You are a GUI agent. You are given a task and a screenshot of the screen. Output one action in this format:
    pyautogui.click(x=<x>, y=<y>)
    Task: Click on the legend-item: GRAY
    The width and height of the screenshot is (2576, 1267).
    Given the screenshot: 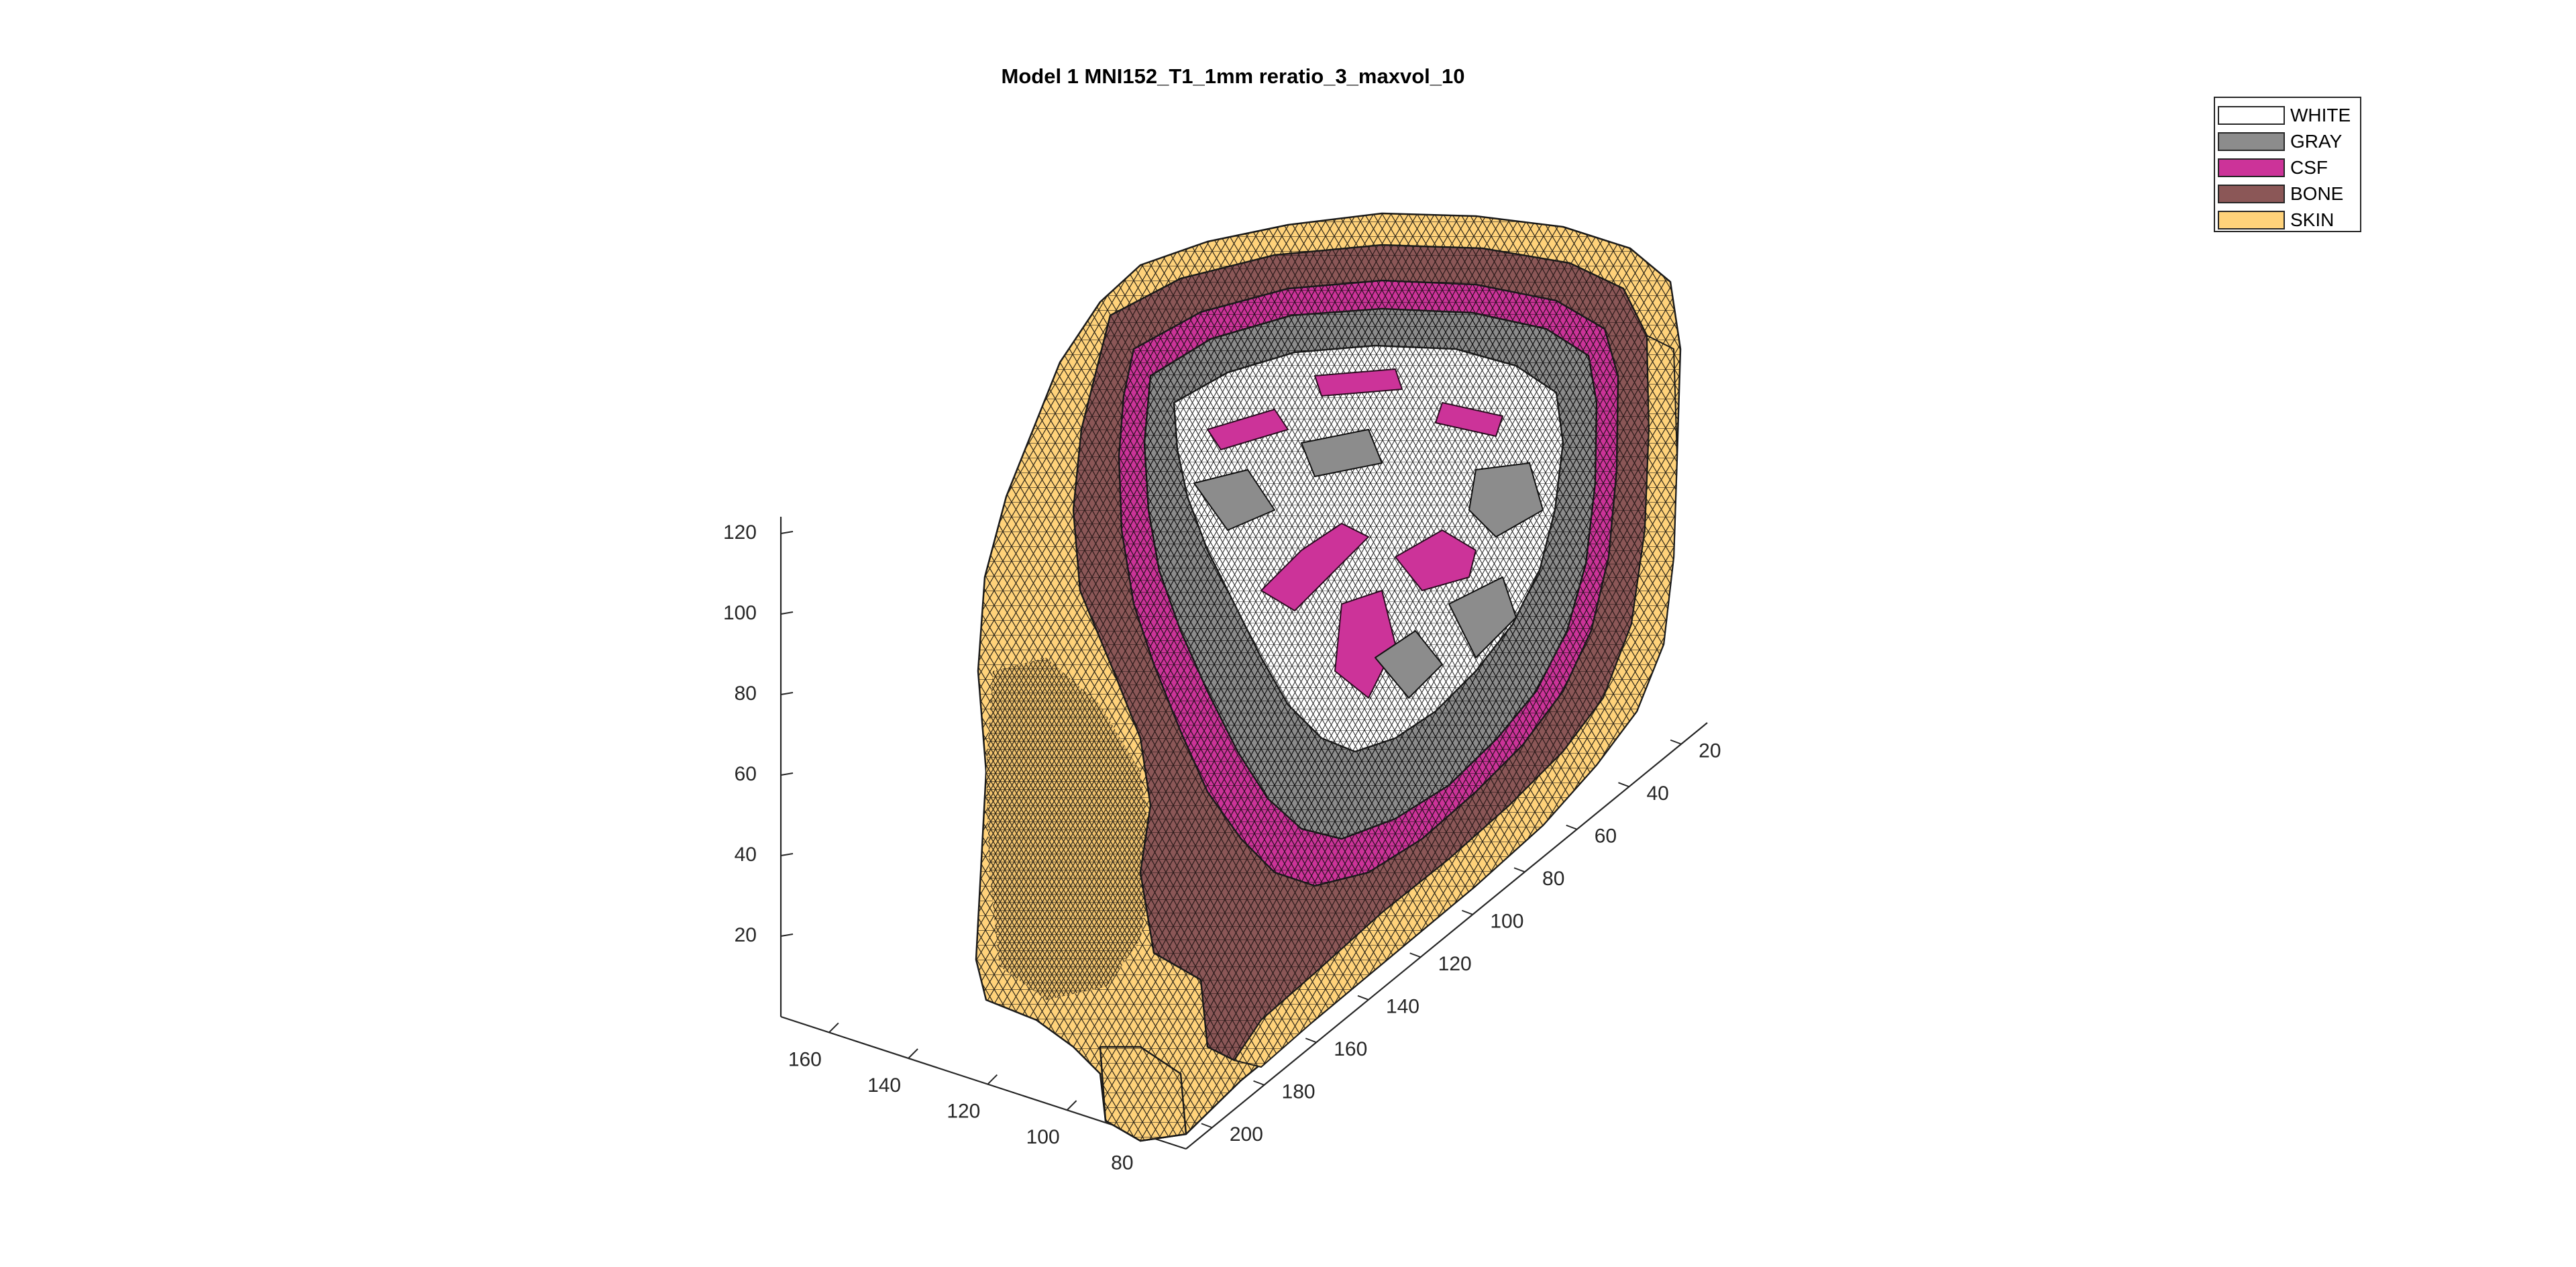 What is the action you would take?
    pyautogui.click(x=2289, y=141)
    